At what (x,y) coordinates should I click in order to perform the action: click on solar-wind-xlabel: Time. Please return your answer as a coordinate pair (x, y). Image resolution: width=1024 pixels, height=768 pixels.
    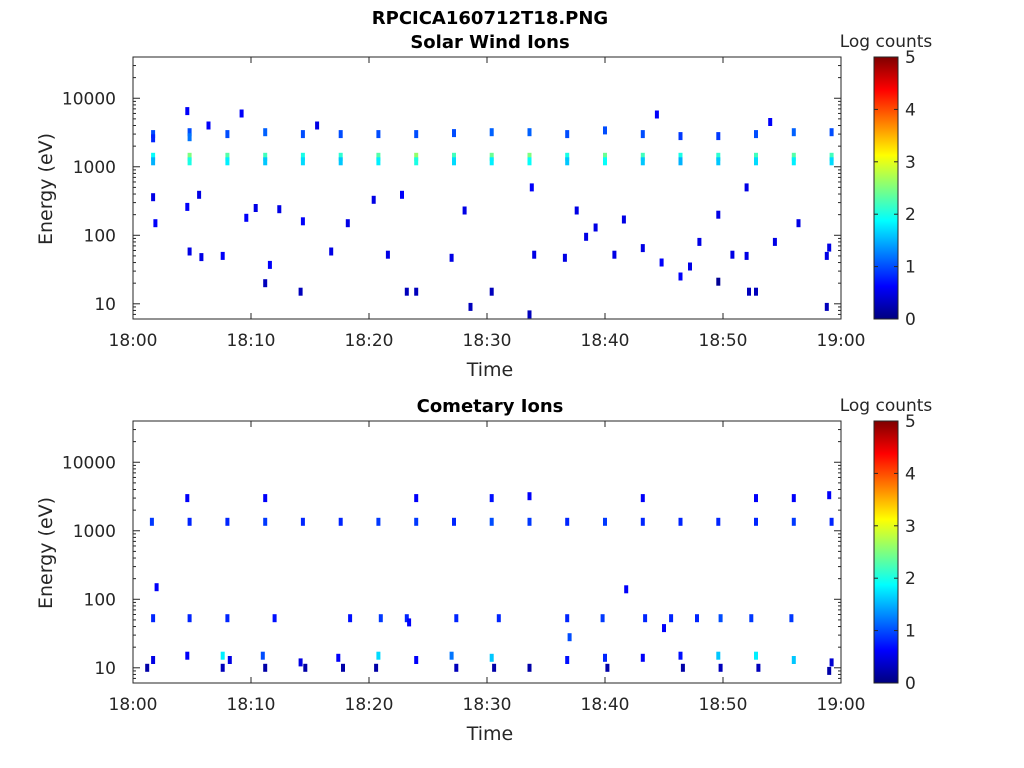
    Looking at the image, I should click on (490, 370).